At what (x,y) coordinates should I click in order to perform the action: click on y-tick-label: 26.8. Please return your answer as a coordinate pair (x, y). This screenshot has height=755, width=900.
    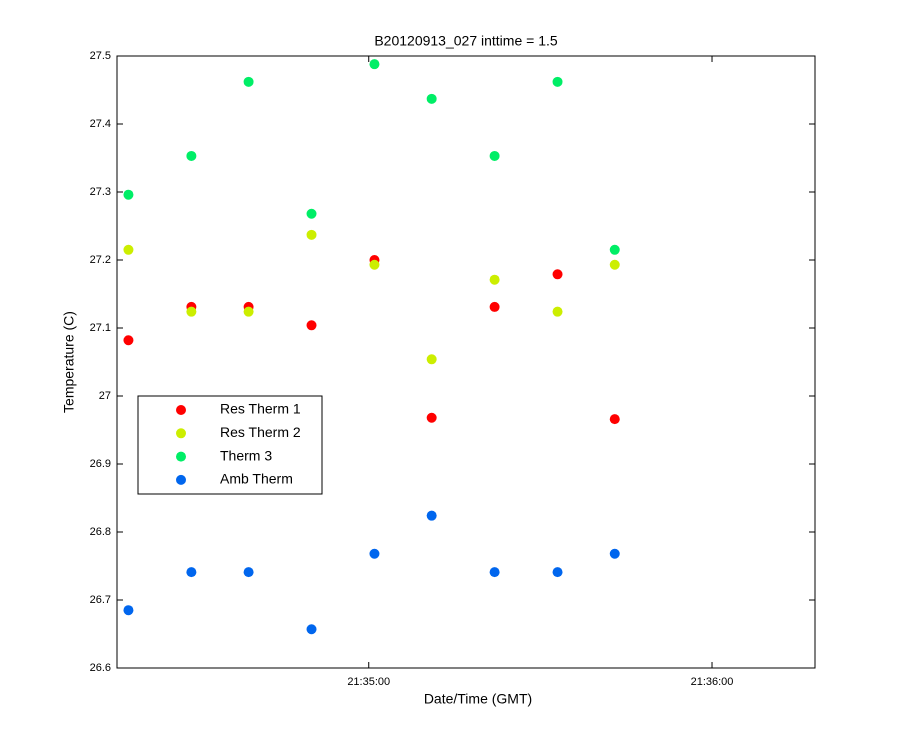
    Looking at the image, I should click on (100, 532).